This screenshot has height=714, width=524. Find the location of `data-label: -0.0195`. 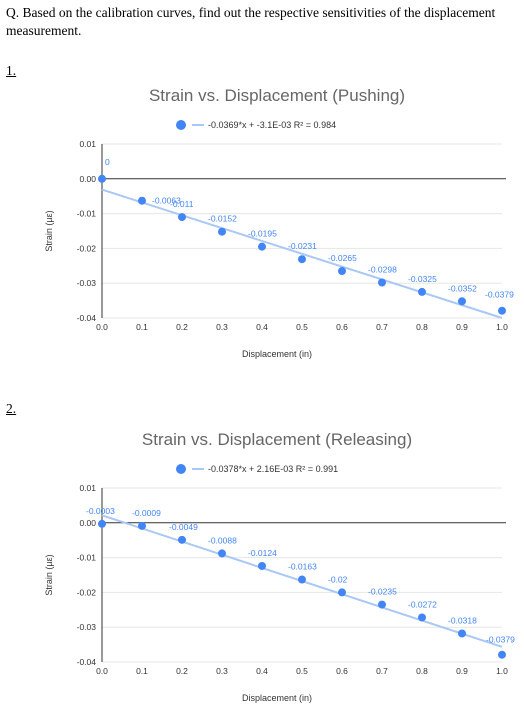

data-label: -0.0195 is located at coordinates (262, 234).